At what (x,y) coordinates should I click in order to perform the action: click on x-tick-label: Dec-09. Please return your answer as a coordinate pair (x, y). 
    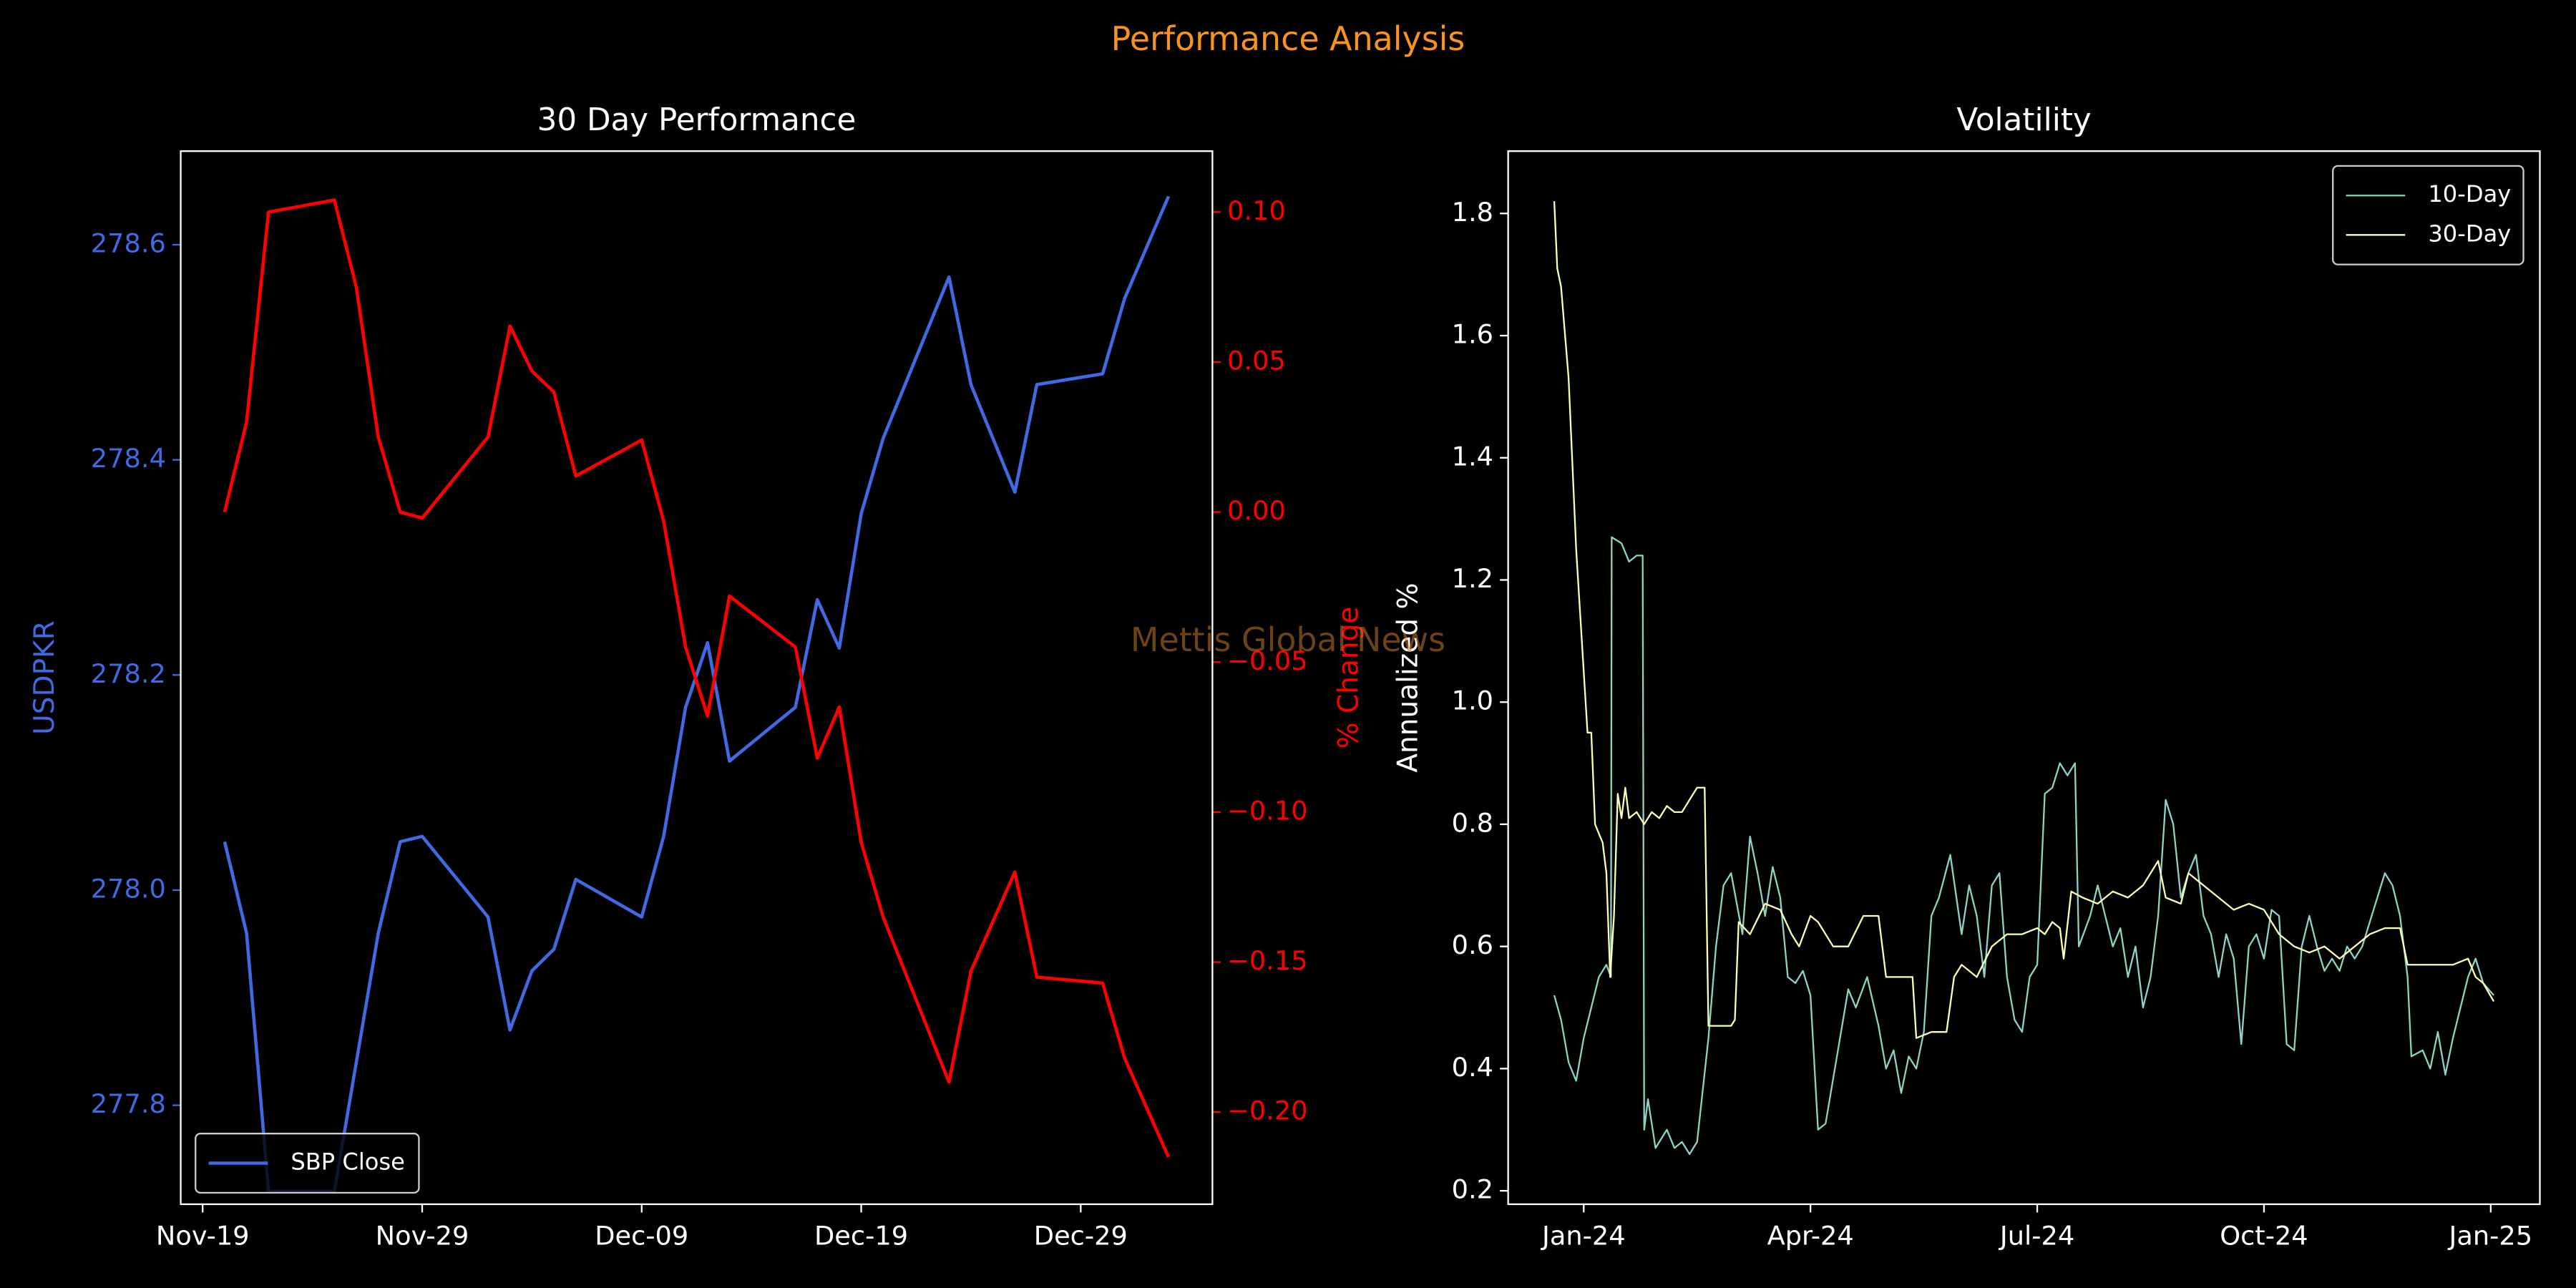
    Looking at the image, I should click on (641, 1235).